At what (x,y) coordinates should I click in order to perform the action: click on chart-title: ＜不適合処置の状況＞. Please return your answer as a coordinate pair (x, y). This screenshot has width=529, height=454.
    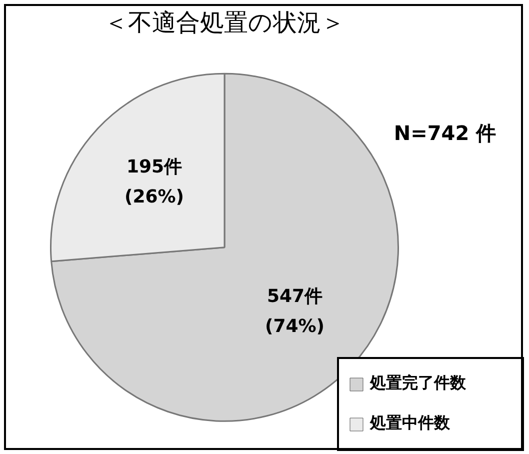
    Looking at the image, I should click on (224, 22).